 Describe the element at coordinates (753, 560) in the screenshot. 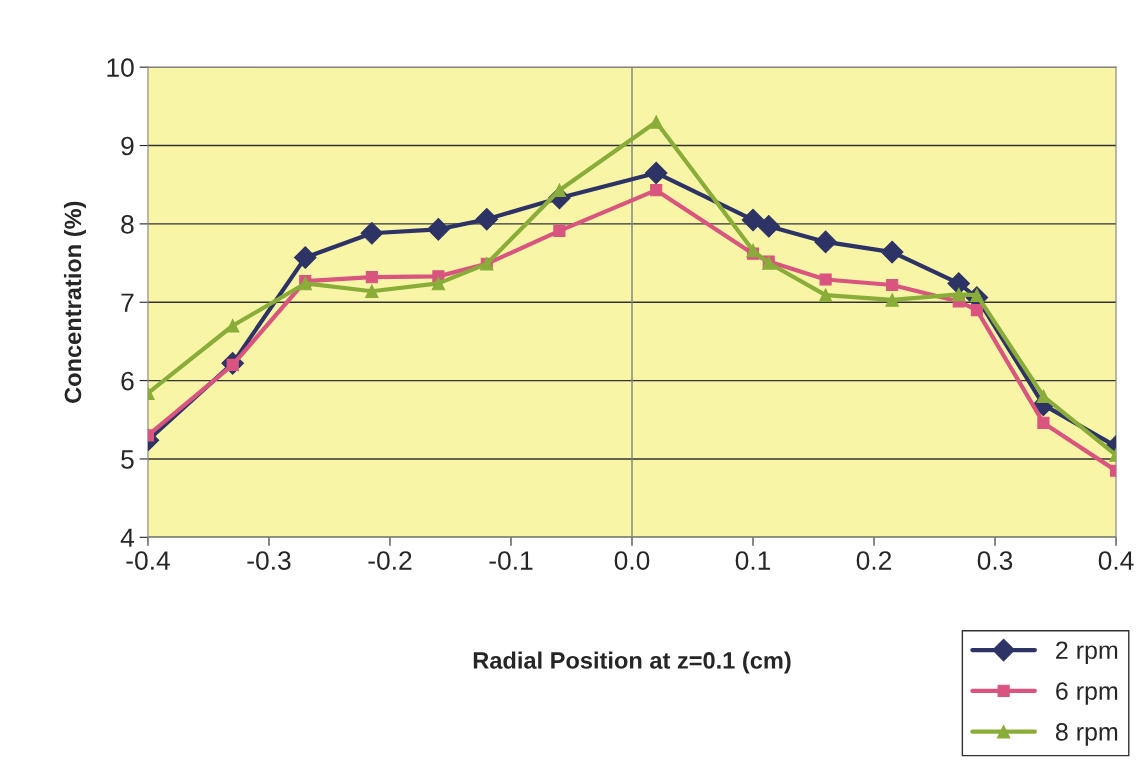

I see `x-tick-label: 0.1` at that location.